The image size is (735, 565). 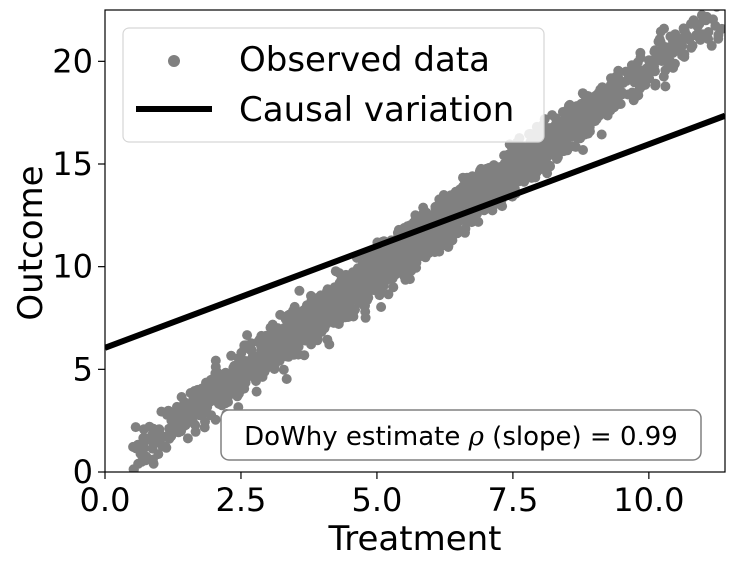 What do you see at coordinates (72, 61) in the screenshot?
I see `y-tick-label: 20` at bounding box center [72, 61].